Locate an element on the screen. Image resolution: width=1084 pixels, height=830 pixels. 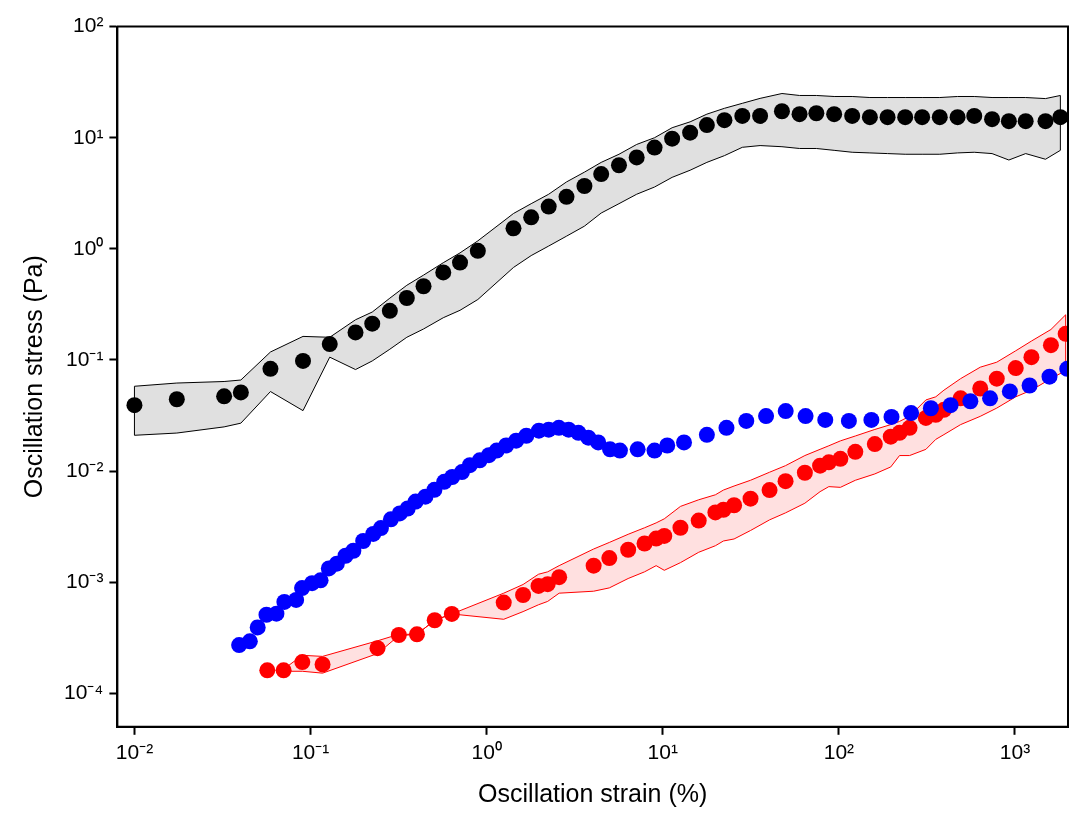
x-axis-title: Oscillation strain (%) is located at coordinates (593, 792).